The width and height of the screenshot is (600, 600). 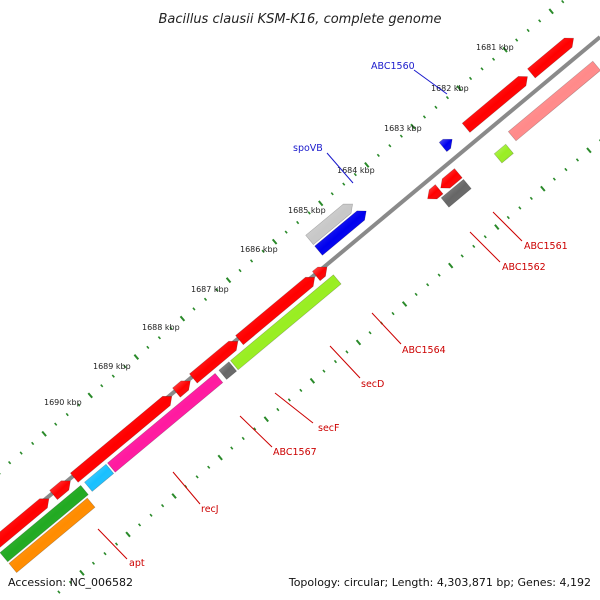 I want to click on ruler-label-1690: 1690 kbp, so click(x=63, y=402).